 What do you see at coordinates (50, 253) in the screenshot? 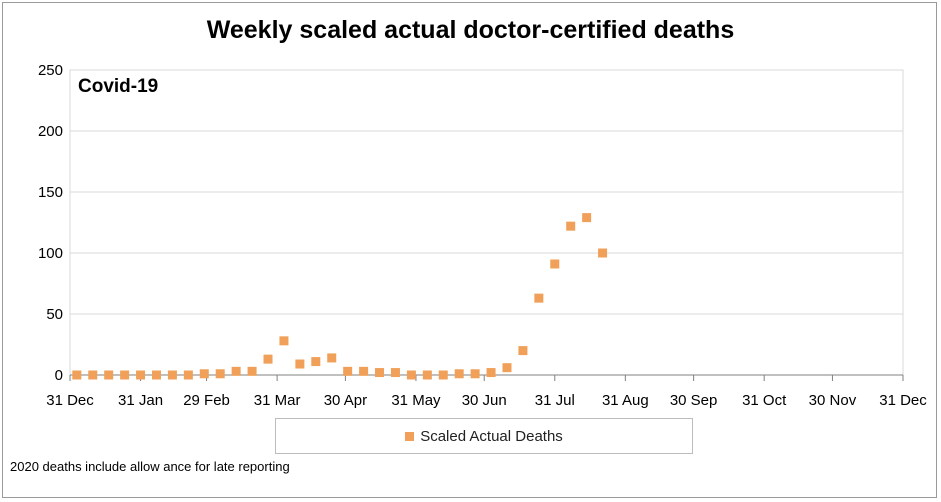
I see `y-tick-label: 100` at bounding box center [50, 253].